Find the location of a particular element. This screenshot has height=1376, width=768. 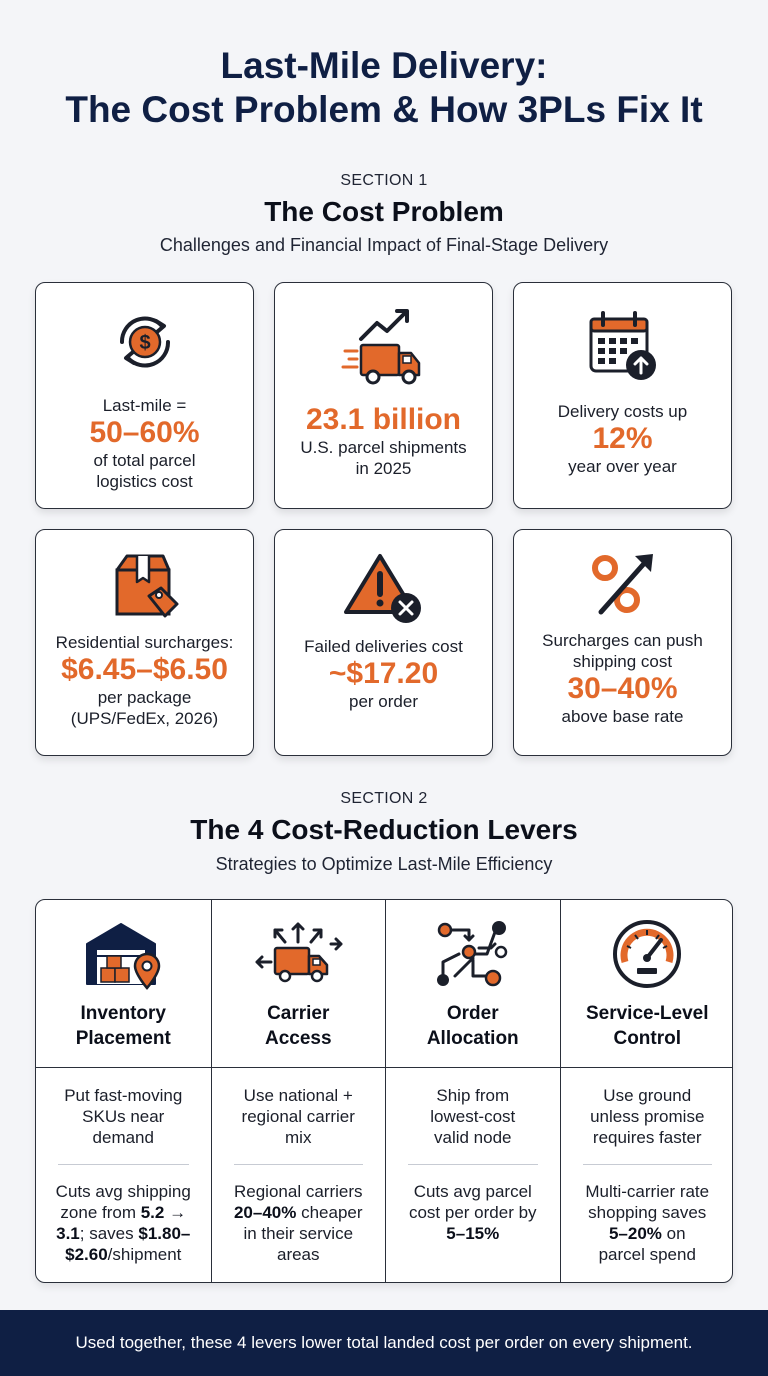

stat-post: per order is located at coordinates (383, 701).